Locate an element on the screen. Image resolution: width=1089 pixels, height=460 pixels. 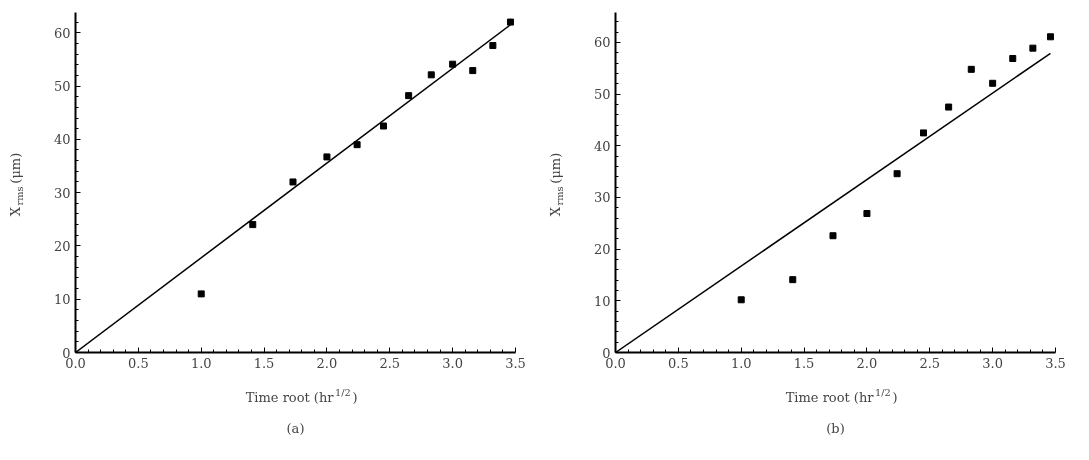
text: (b) is located at coordinates (835, 429).